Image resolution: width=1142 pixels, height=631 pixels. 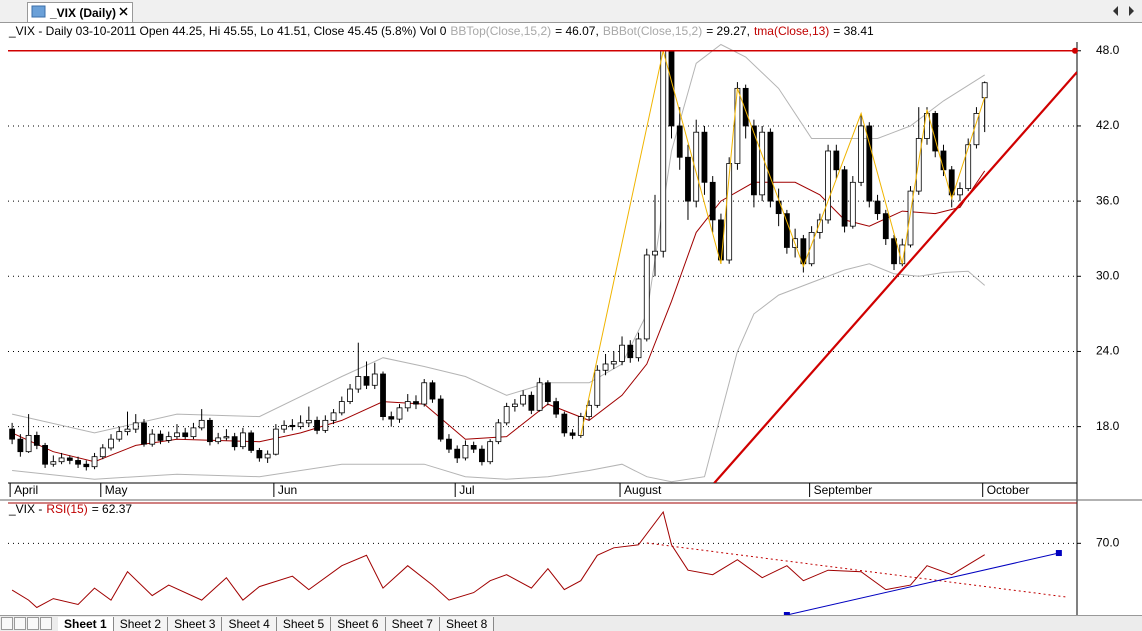 What do you see at coordinates (652, 31) in the screenshot?
I see `legend-name: BBBot(Close,15,2)` at bounding box center [652, 31].